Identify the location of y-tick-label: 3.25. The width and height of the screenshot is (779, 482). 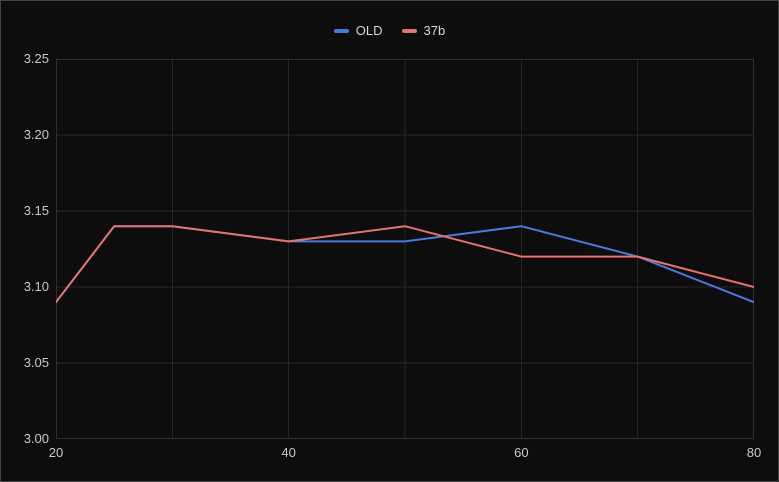
(36, 58).